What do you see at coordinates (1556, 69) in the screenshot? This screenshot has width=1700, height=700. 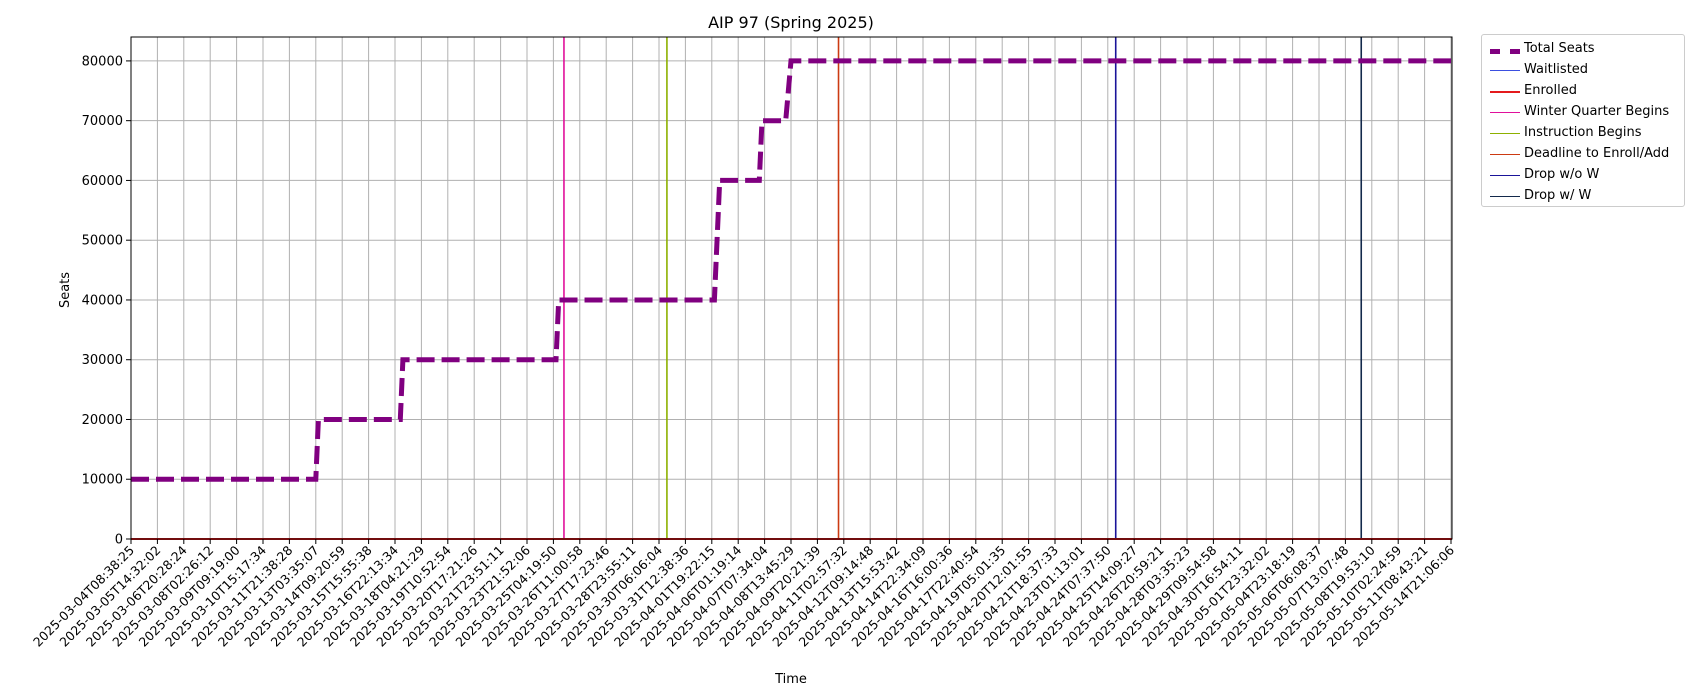 I see `legend-label: Waitlisted` at bounding box center [1556, 69].